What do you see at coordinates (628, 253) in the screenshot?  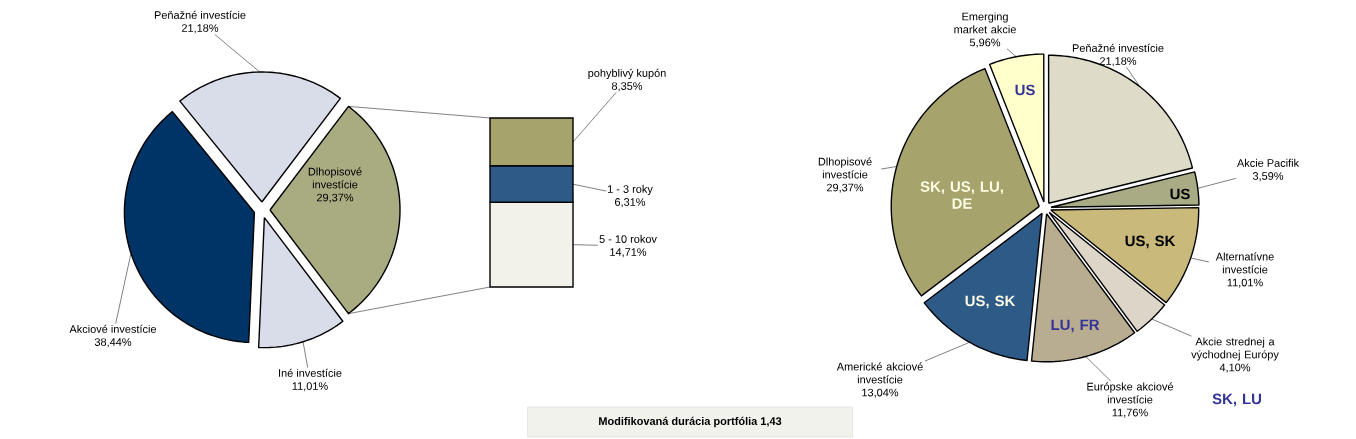 I see `data-label: 14,71%` at bounding box center [628, 253].